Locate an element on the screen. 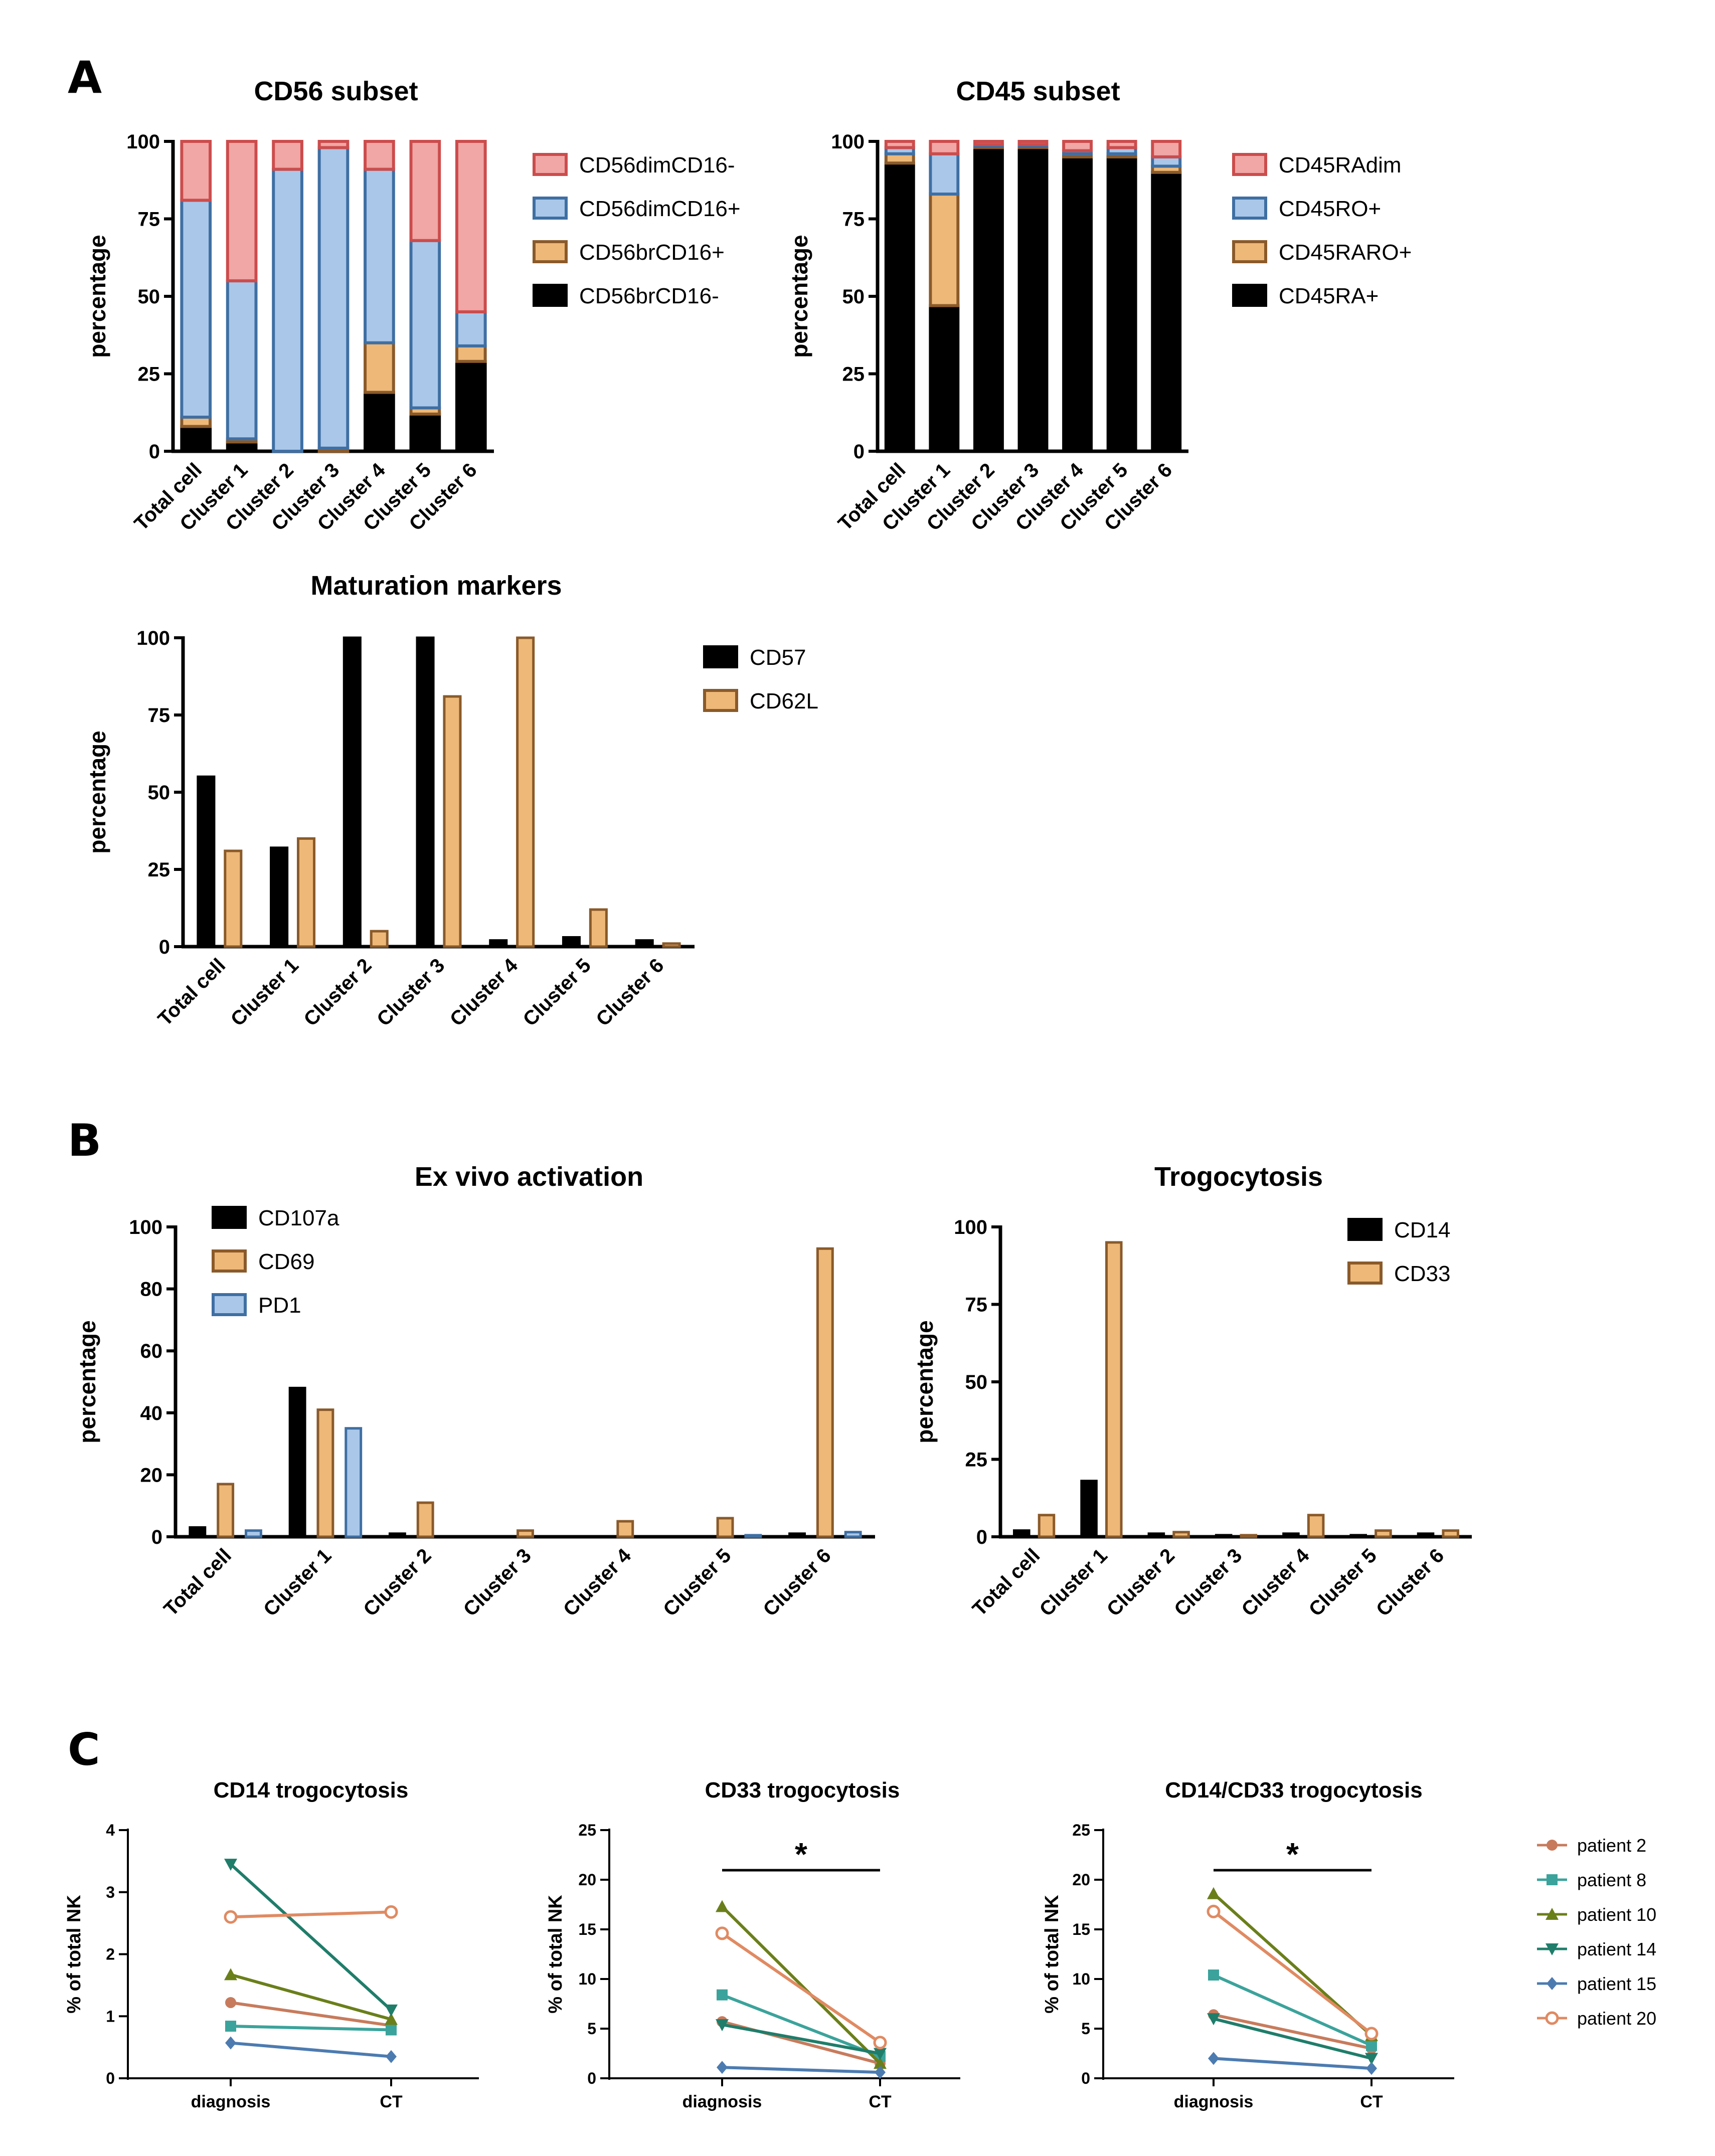 The image size is (1715, 2156). point-patient-15-ct is located at coordinates (1372, 2068).